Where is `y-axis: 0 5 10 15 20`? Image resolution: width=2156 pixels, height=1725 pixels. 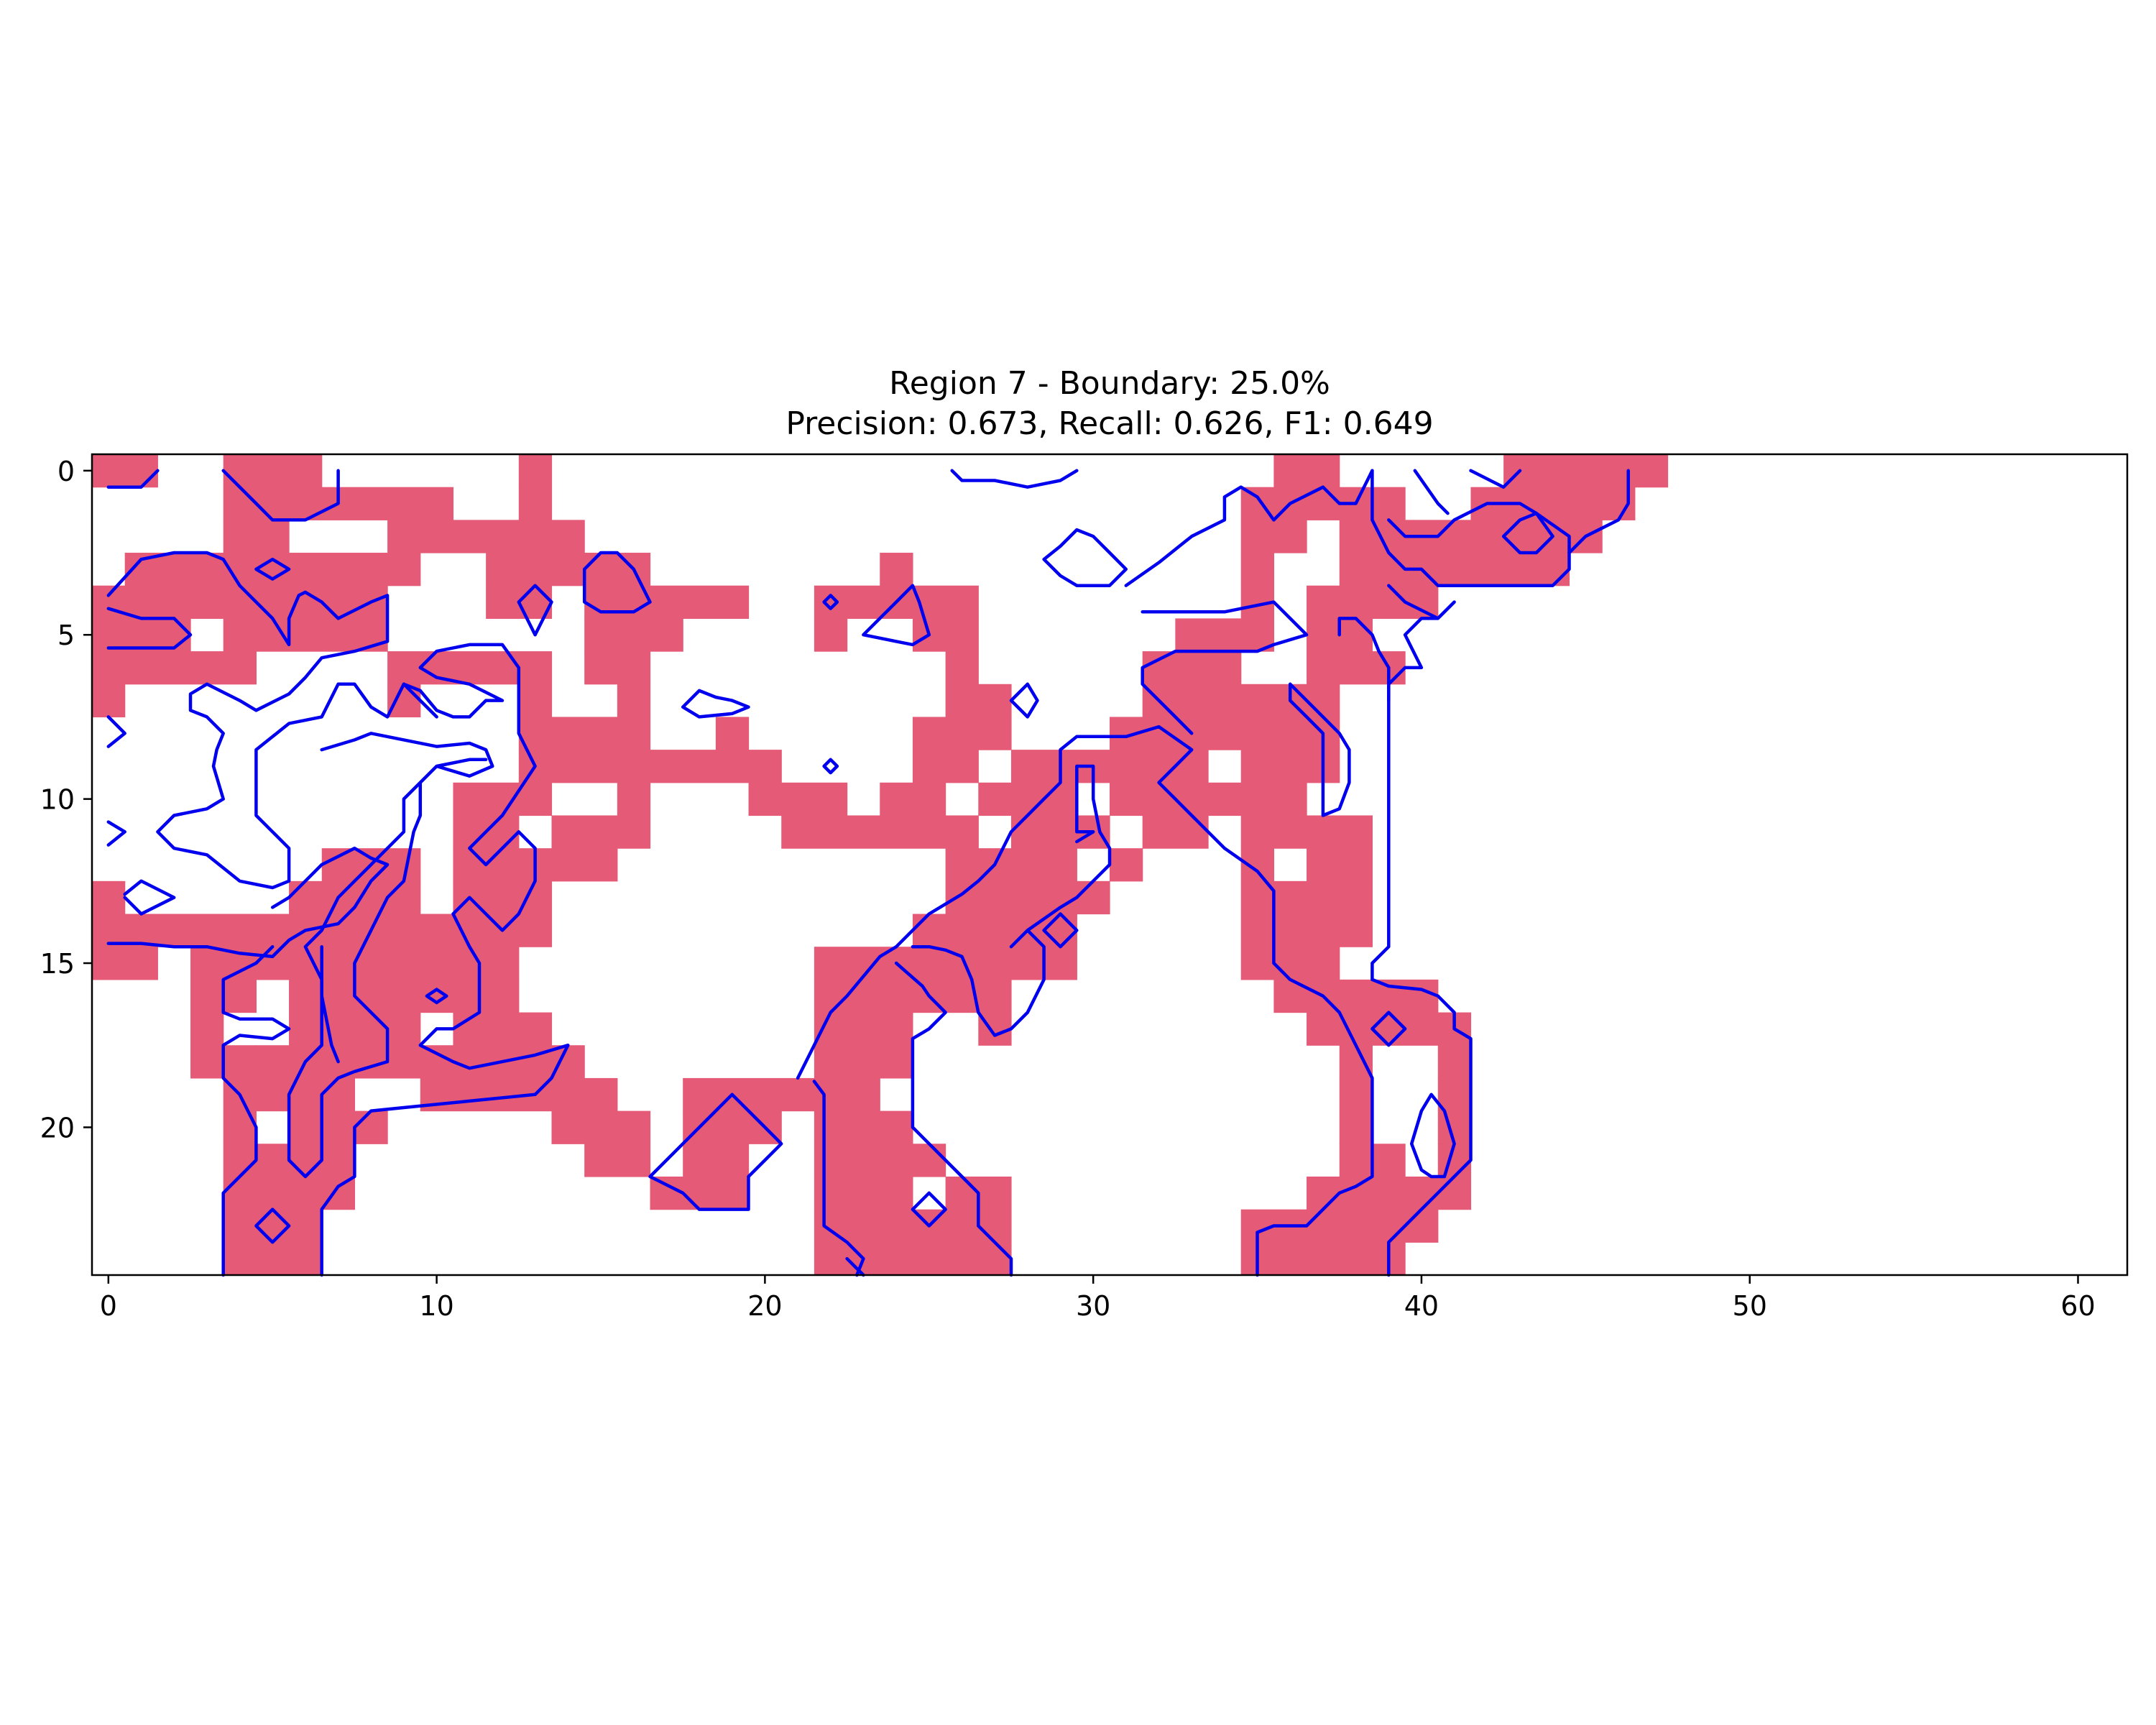
y-axis: 0 5 10 15 20 is located at coordinates (66, 800).